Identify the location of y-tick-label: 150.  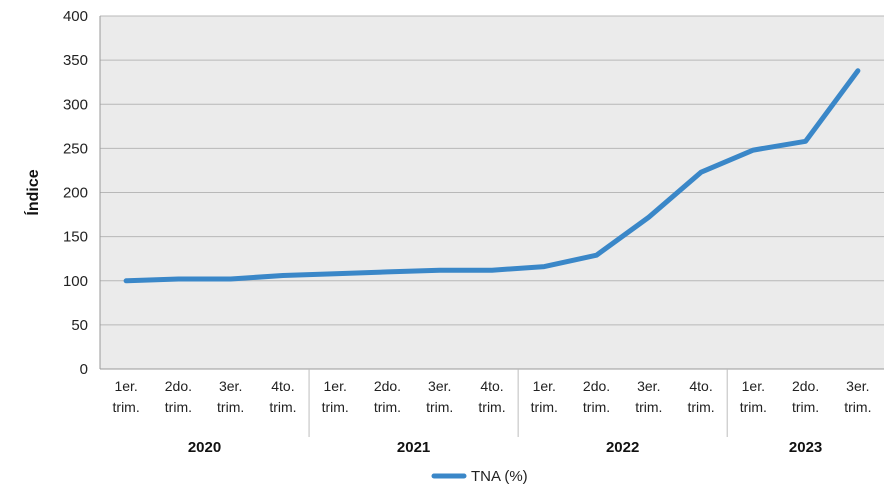
(75, 237).